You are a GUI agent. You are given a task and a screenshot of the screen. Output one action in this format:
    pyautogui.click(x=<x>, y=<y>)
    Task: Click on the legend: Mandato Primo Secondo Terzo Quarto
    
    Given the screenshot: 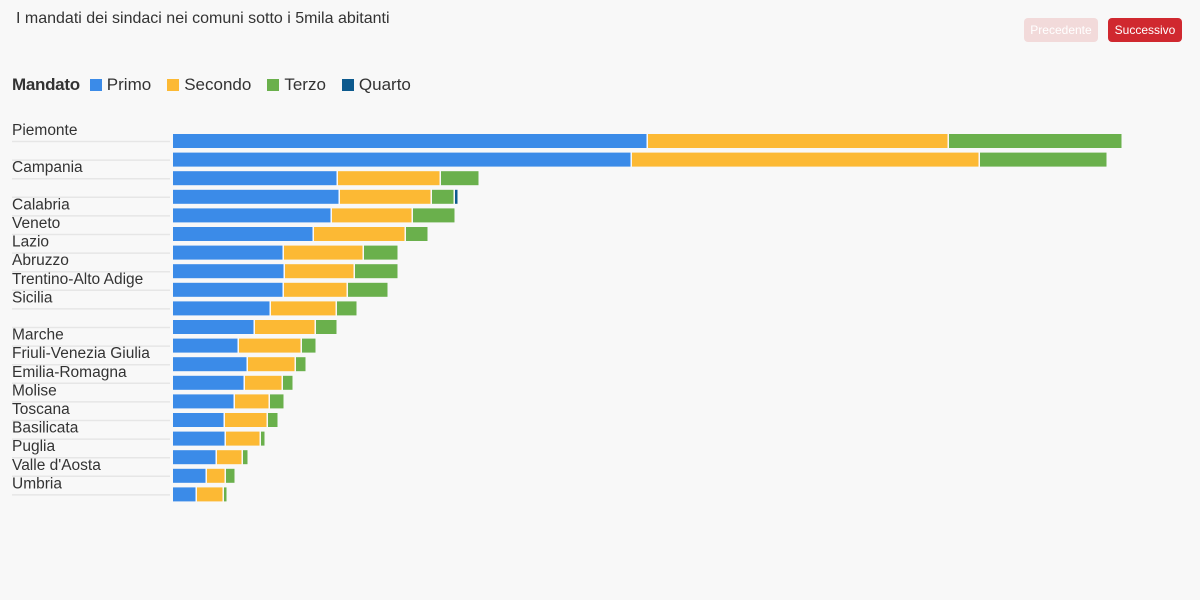 What is the action you would take?
    pyautogui.click(x=219, y=85)
    